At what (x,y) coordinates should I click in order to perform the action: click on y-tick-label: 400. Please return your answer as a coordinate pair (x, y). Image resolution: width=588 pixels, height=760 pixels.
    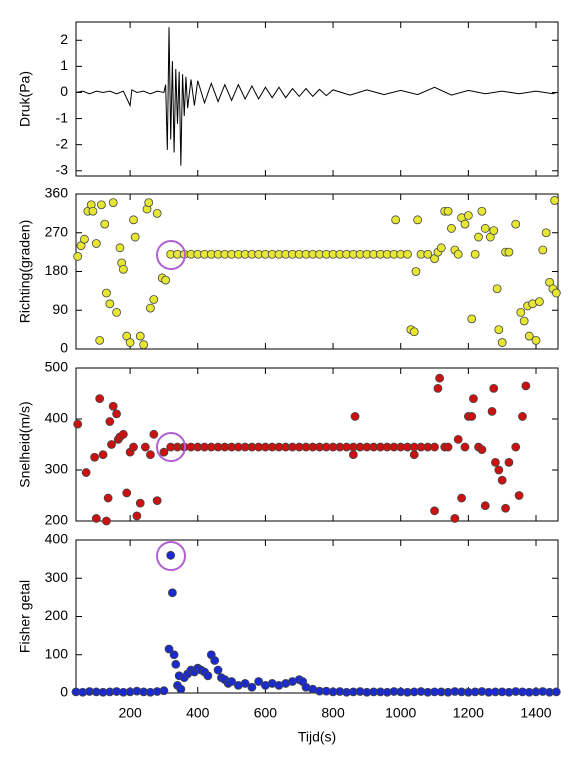
    Looking at the image, I should click on (57, 418).